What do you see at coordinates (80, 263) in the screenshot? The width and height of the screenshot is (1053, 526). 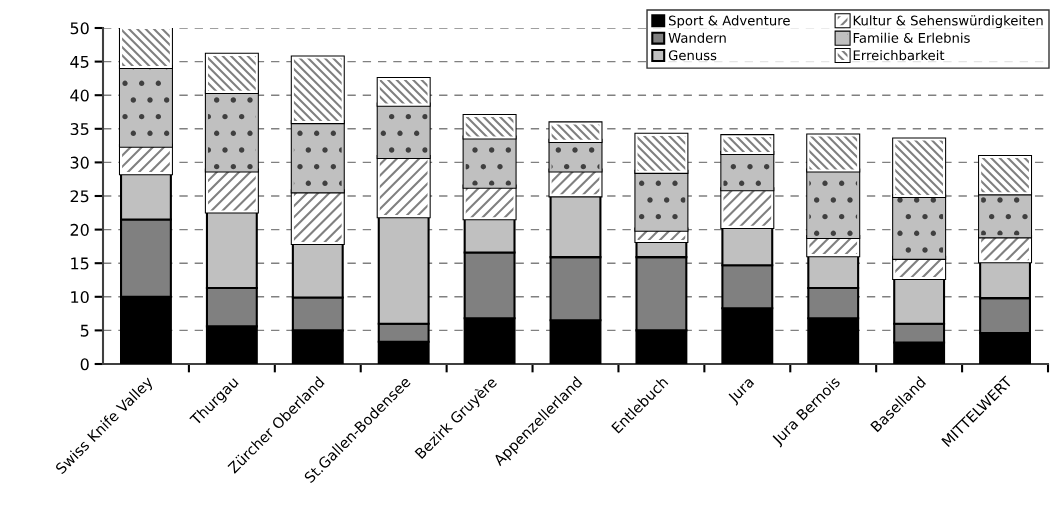 I see `y-tick-label: 15` at bounding box center [80, 263].